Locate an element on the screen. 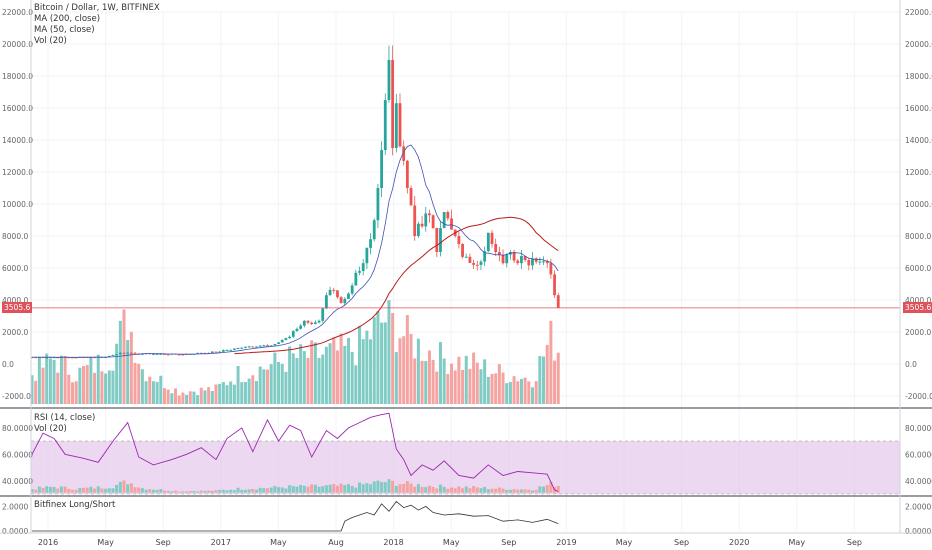 Image resolution: width=932 pixels, height=550 pixels. time-tick: 2019 is located at coordinates (566, 542).